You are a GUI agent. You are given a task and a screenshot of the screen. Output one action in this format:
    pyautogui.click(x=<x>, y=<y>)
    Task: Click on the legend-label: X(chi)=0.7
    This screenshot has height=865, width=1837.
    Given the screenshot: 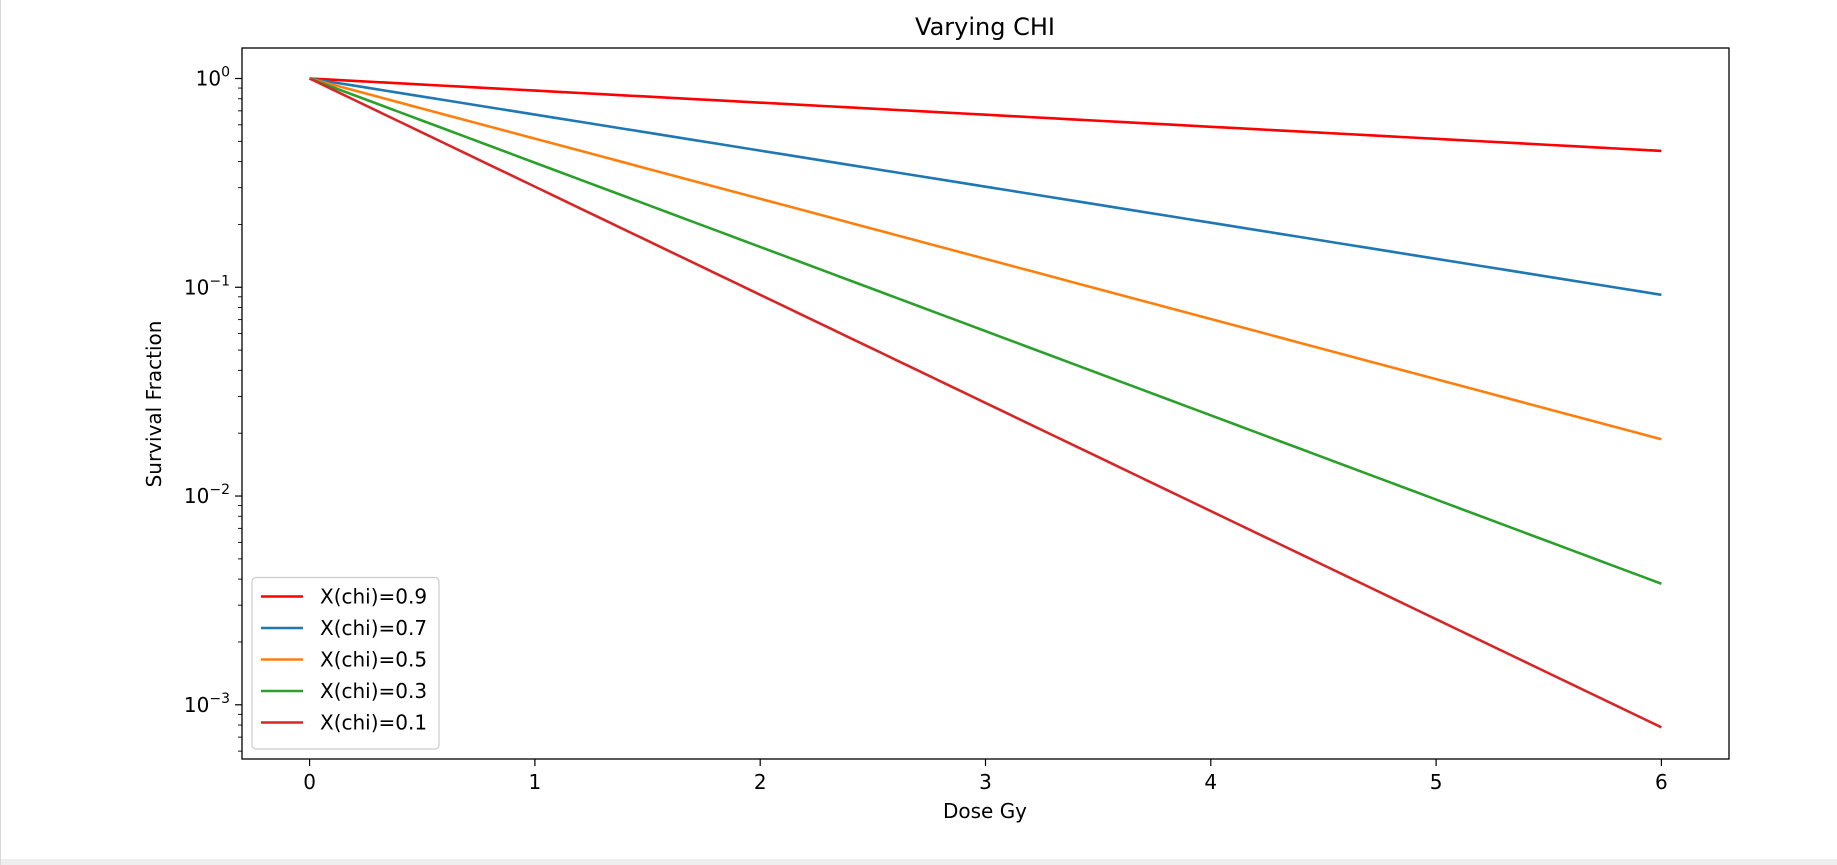 What is the action you would take?
    pyautogui.click(x=373, y=628)
    